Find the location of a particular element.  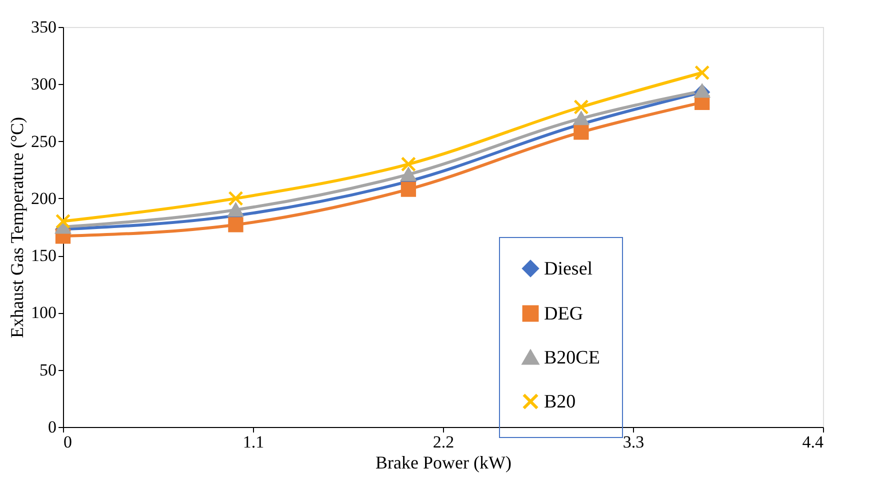

x-tick-label: 3.3 is located at coordinates (633, 442).